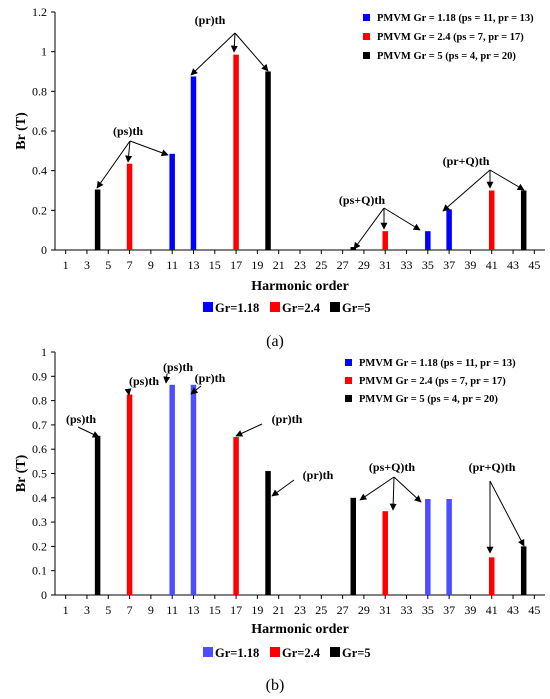 This screenshot has width=550, height=699. What do you see at coordinates (39, 522) in the screenshot?
I see `y-tick-label: 0.3` at bounding box center [39, 522].